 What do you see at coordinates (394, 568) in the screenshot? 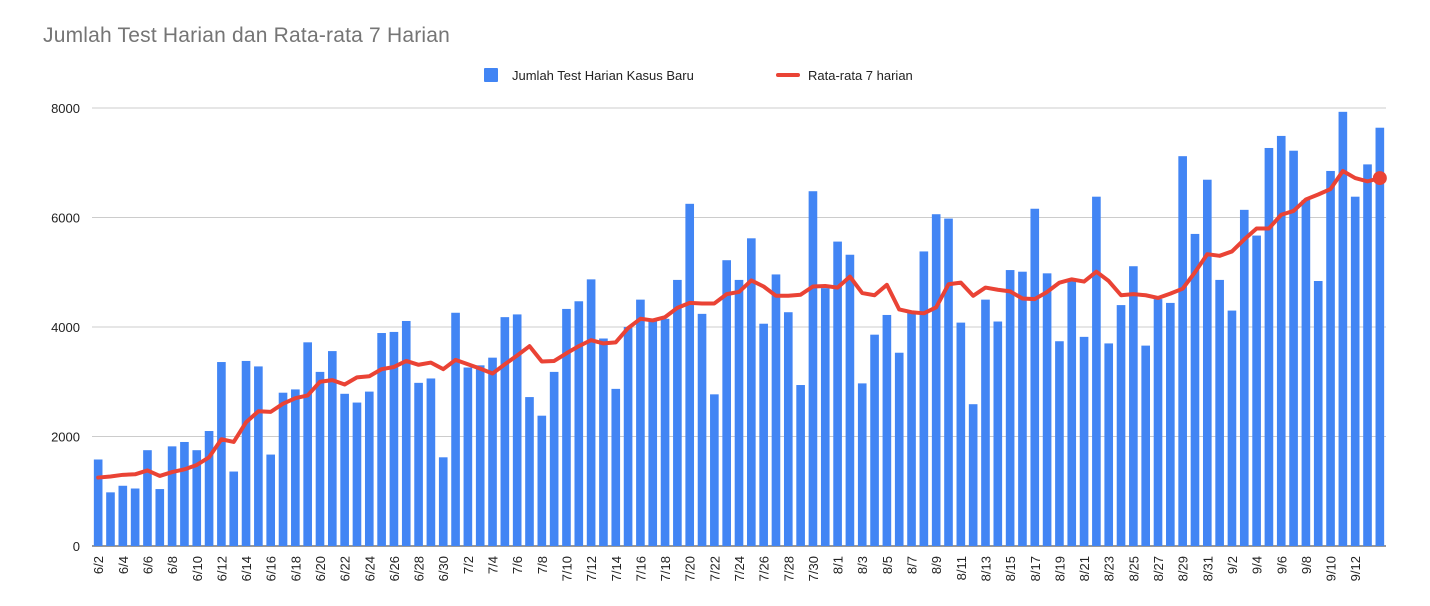
I see `x-tick-label: 6/26` at bounding box center [394, 568].